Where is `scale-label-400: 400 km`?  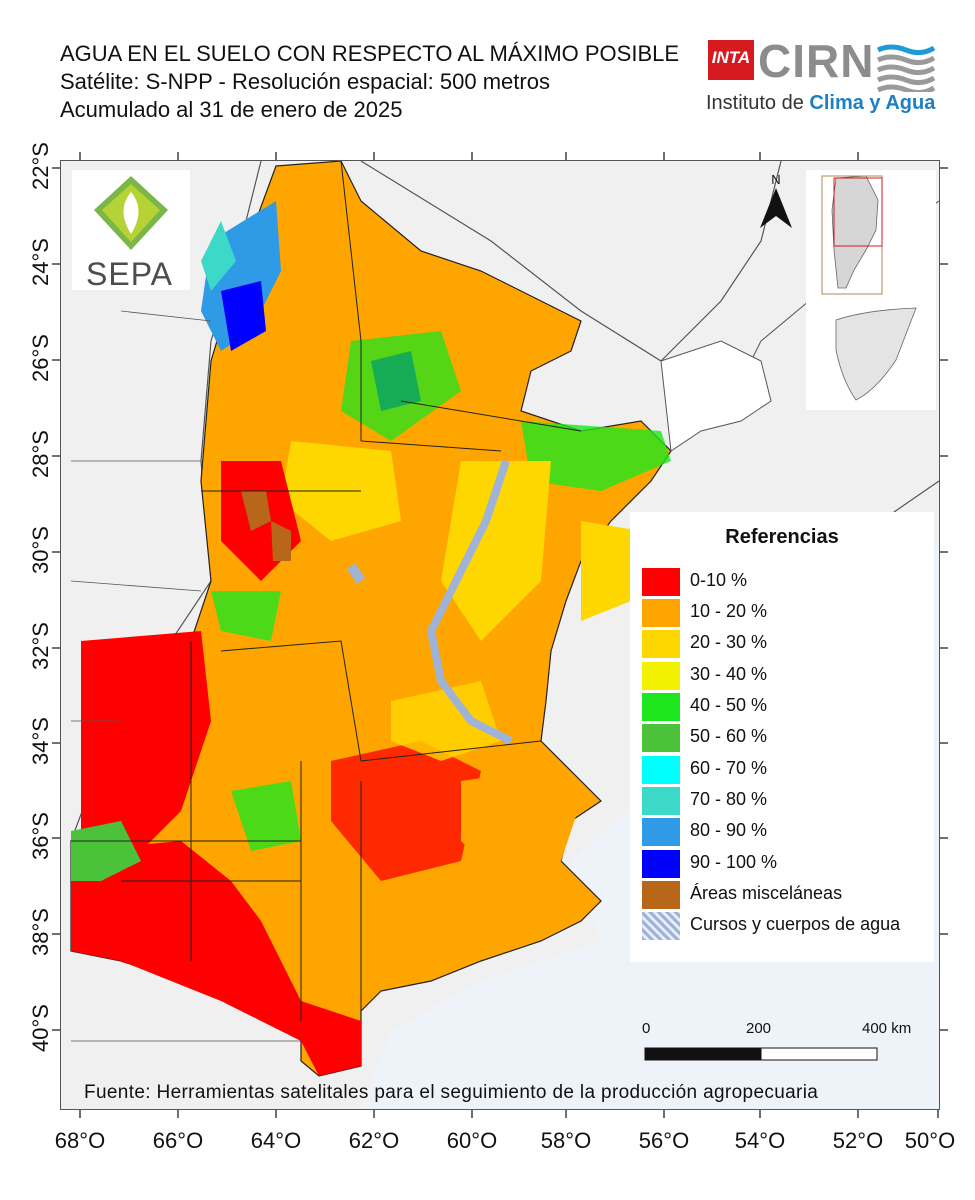
scale-label-400: 400 km is located at coordinates (887, 1028).